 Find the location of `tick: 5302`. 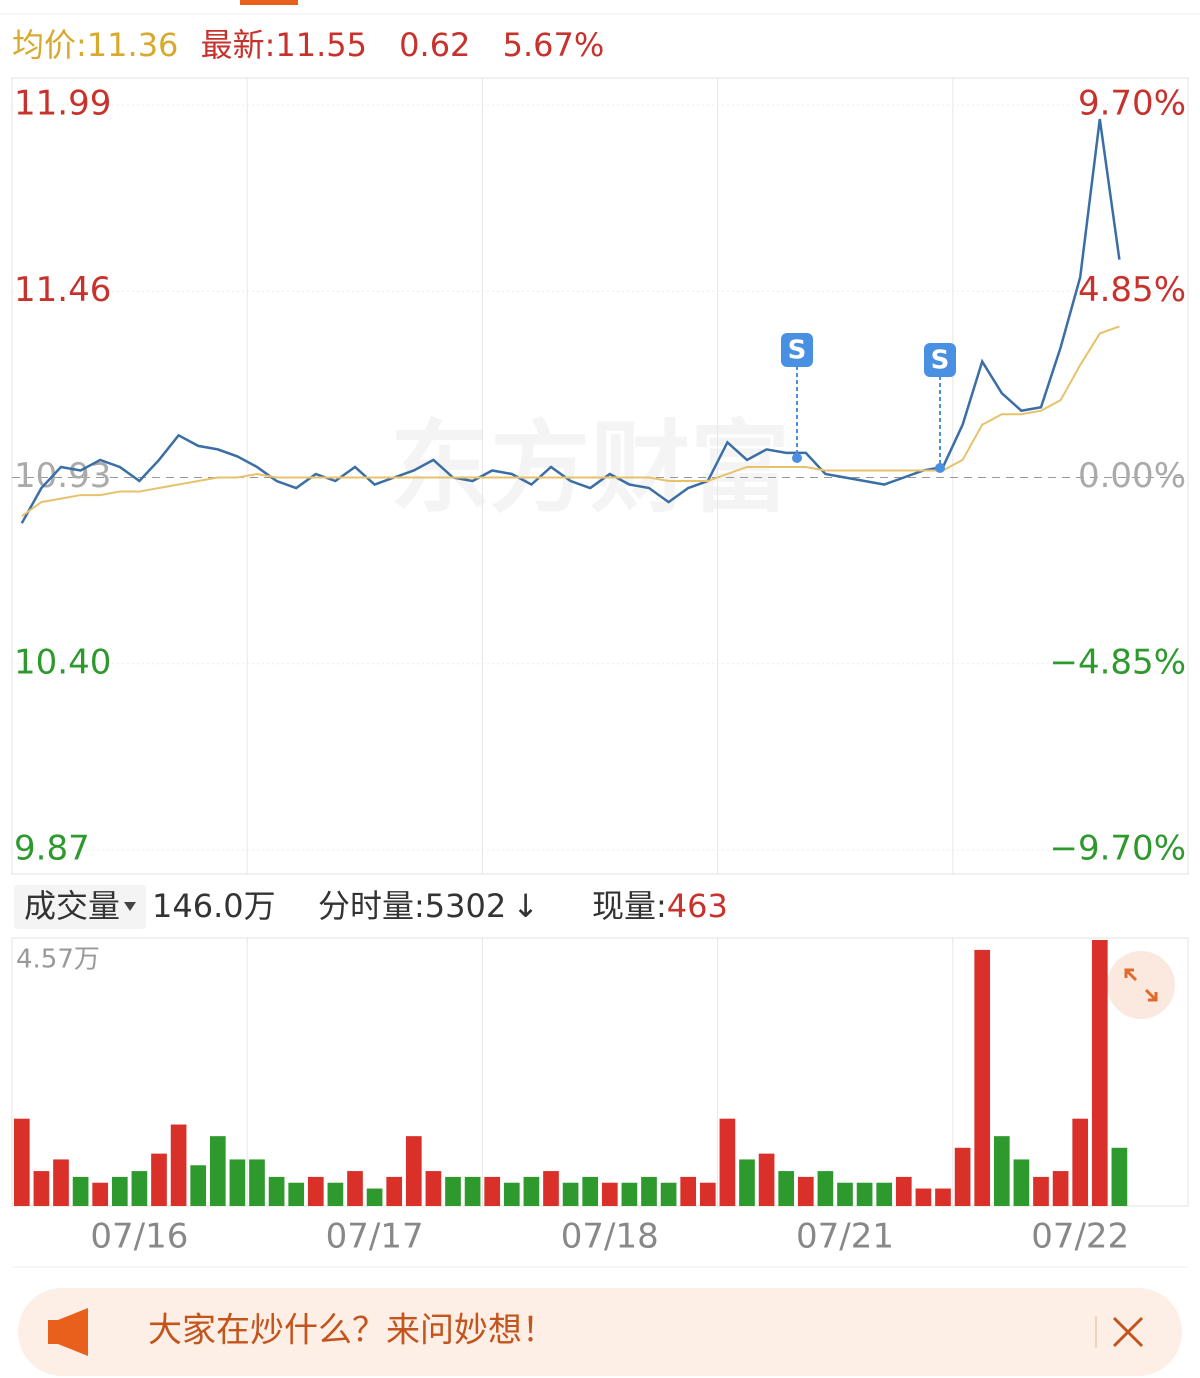

tick: 5302 is located at coordinates (465, 906).